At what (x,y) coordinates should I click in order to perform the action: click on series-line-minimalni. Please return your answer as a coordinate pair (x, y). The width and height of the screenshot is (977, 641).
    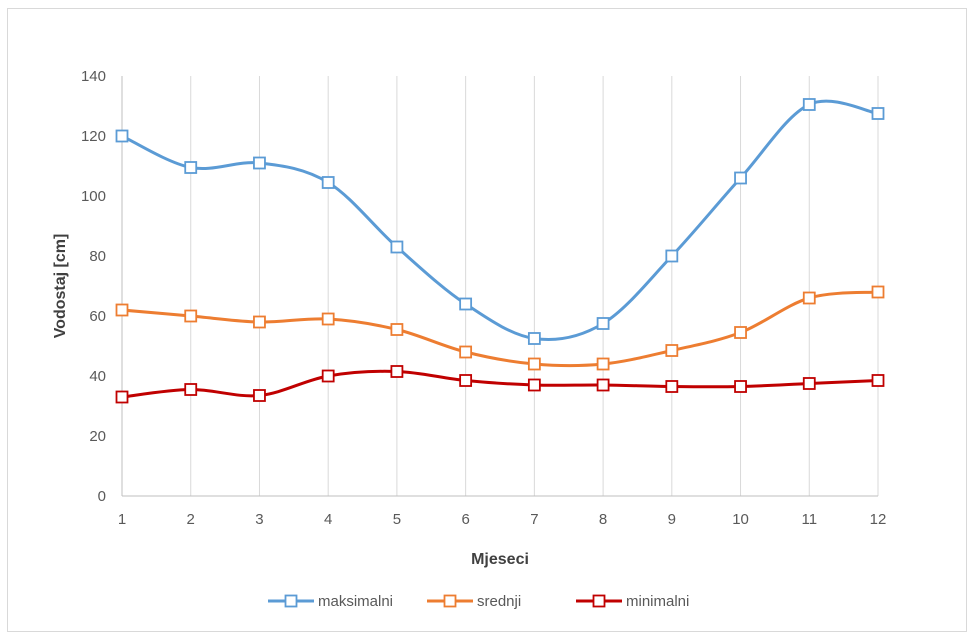
    Looking at the image, I should click on (500, 384).